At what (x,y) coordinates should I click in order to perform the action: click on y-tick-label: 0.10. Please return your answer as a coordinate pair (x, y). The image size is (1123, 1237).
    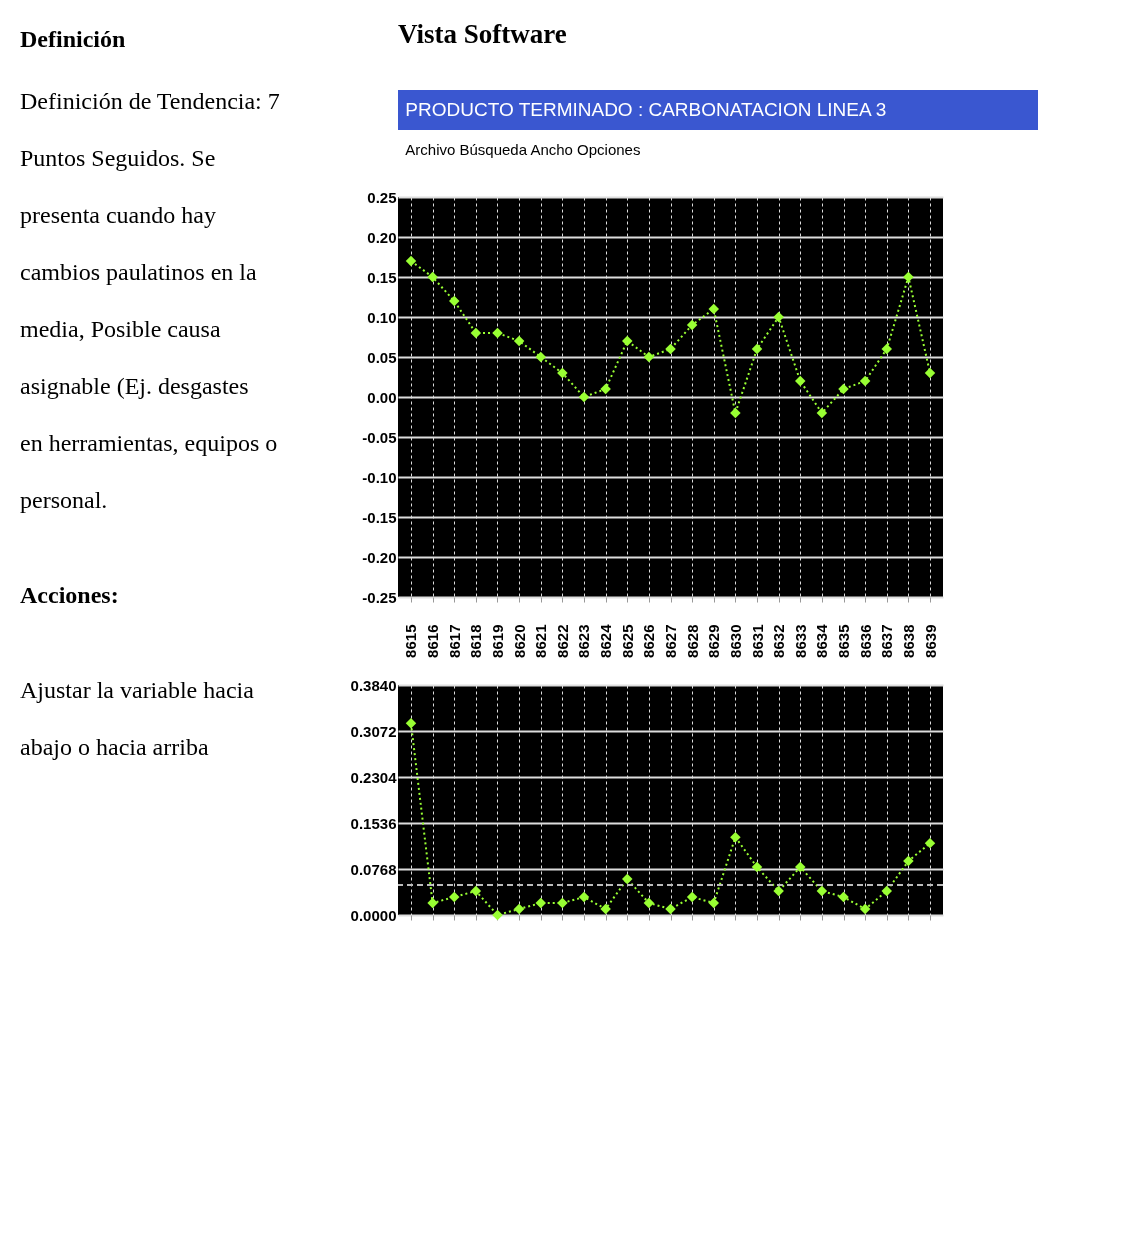
    Looking at the image, I should click on (382, 317).